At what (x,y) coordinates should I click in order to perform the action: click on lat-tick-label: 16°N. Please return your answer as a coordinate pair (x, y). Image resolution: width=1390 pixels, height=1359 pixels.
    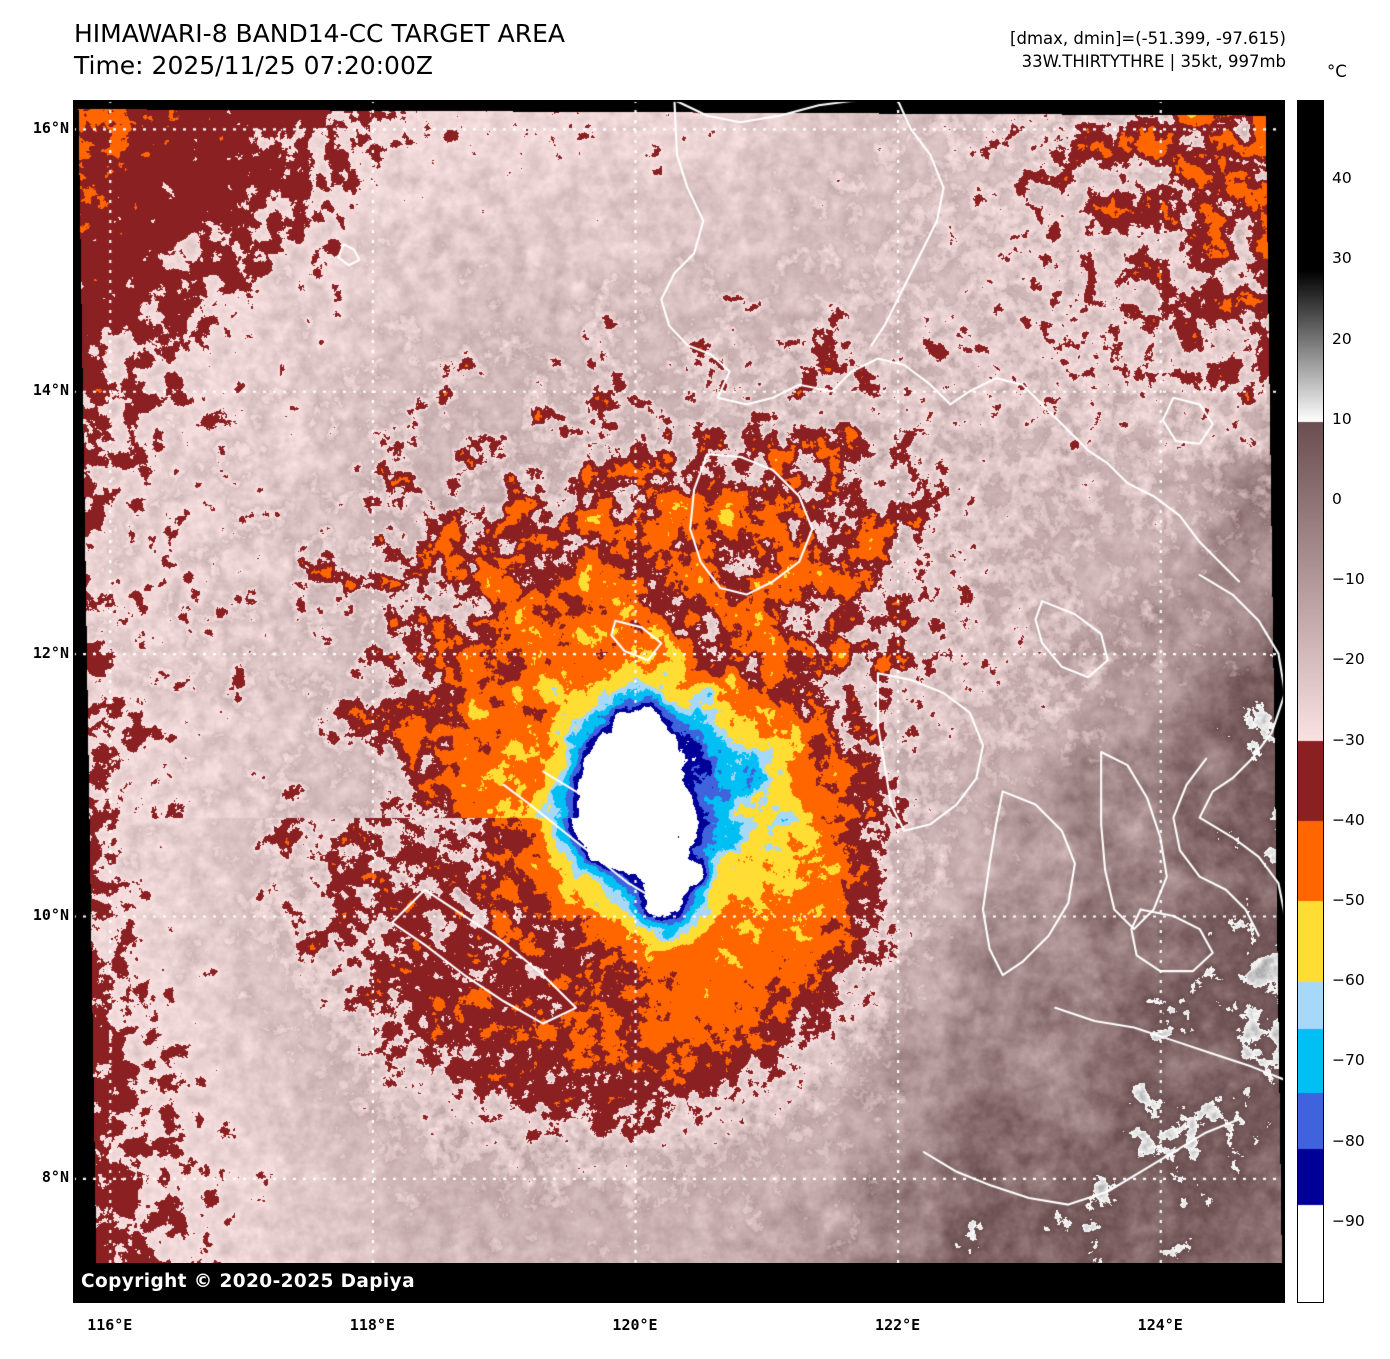
    Looking at the image, I should click on (50, 127).